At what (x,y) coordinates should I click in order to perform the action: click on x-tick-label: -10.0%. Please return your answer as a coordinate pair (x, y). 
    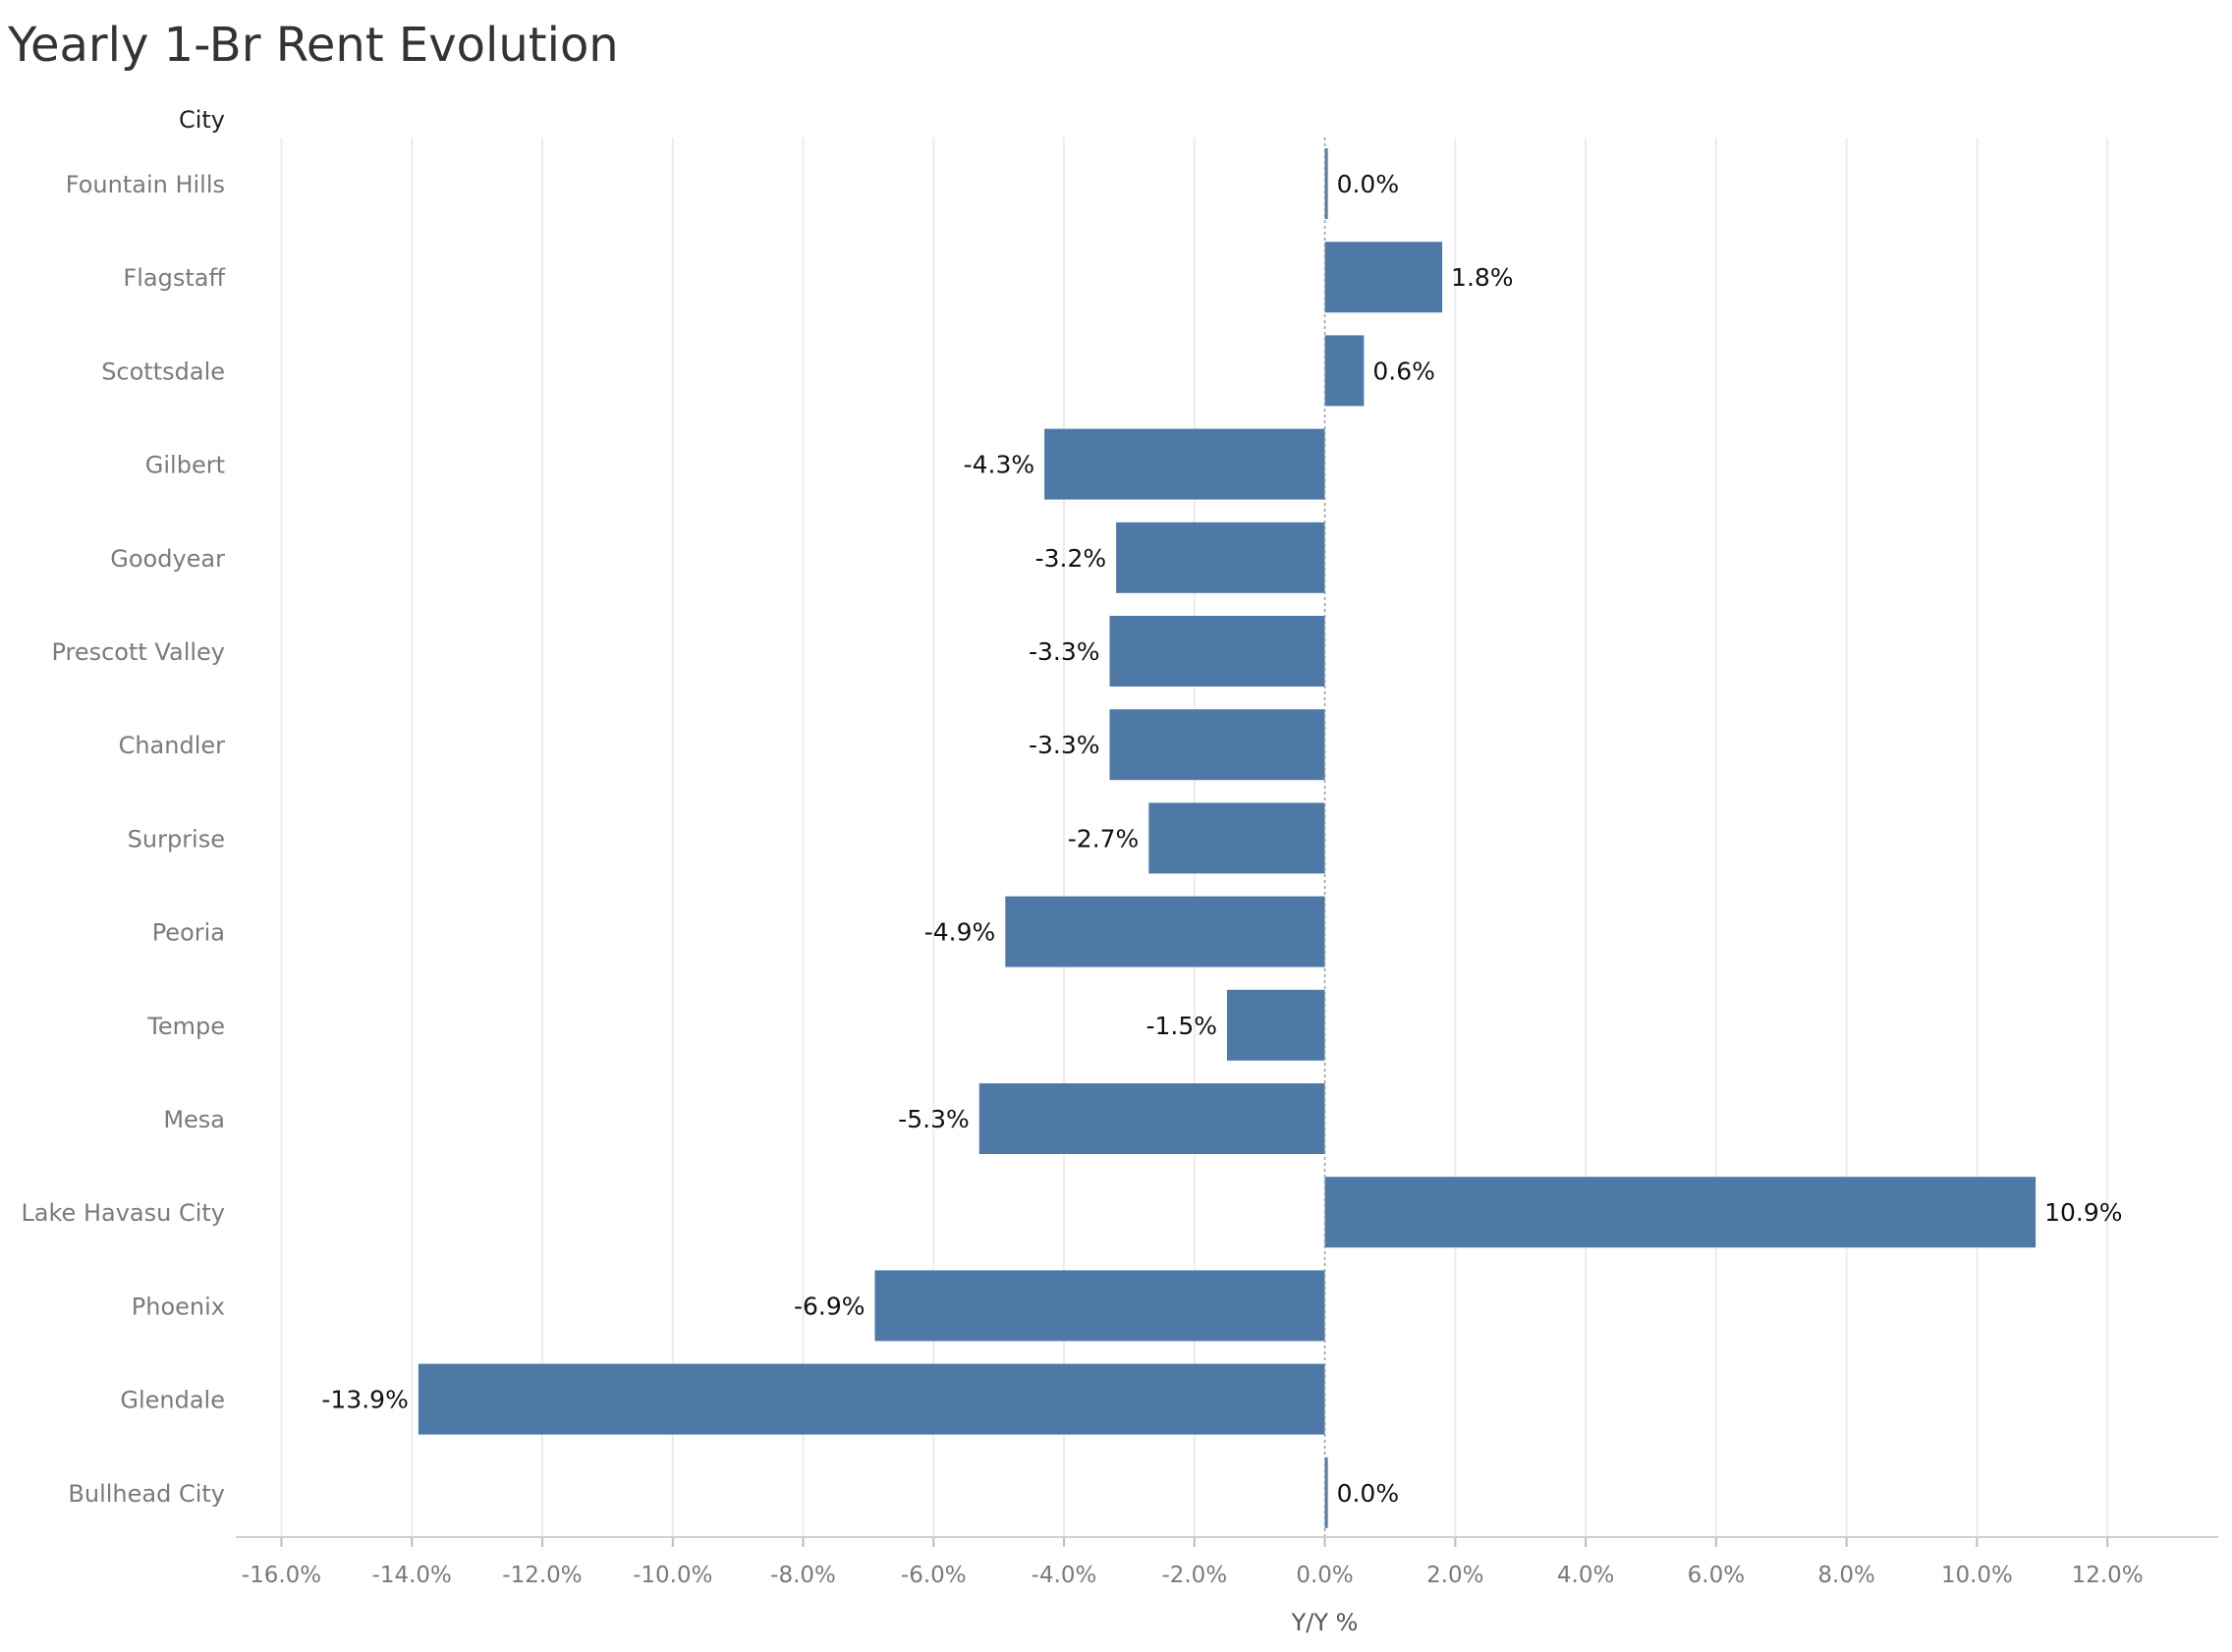
    Looking at the image, I should click on (672, 1575).